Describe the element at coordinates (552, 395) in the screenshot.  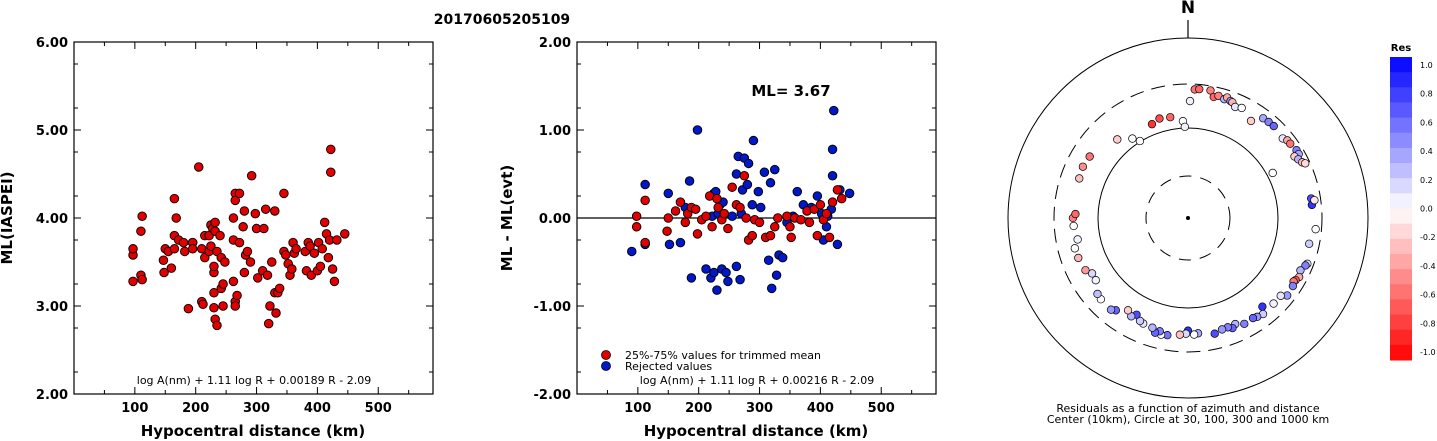
I see `y-tick-label: -2.00` at that location.